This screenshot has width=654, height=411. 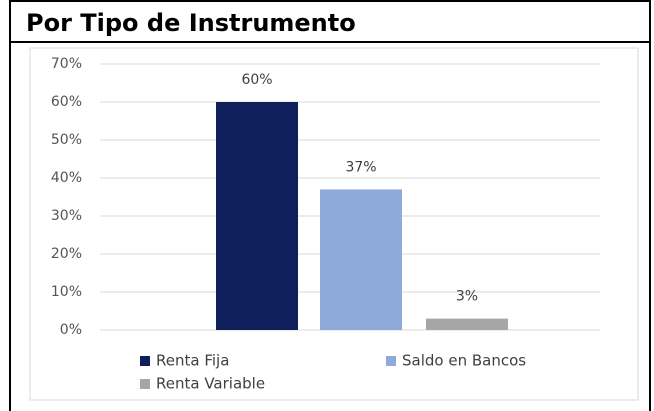 What do you see at coordinates (467, 297) in the screenshot?
I see `data-label: 3%` at bounding box center [467, 297].